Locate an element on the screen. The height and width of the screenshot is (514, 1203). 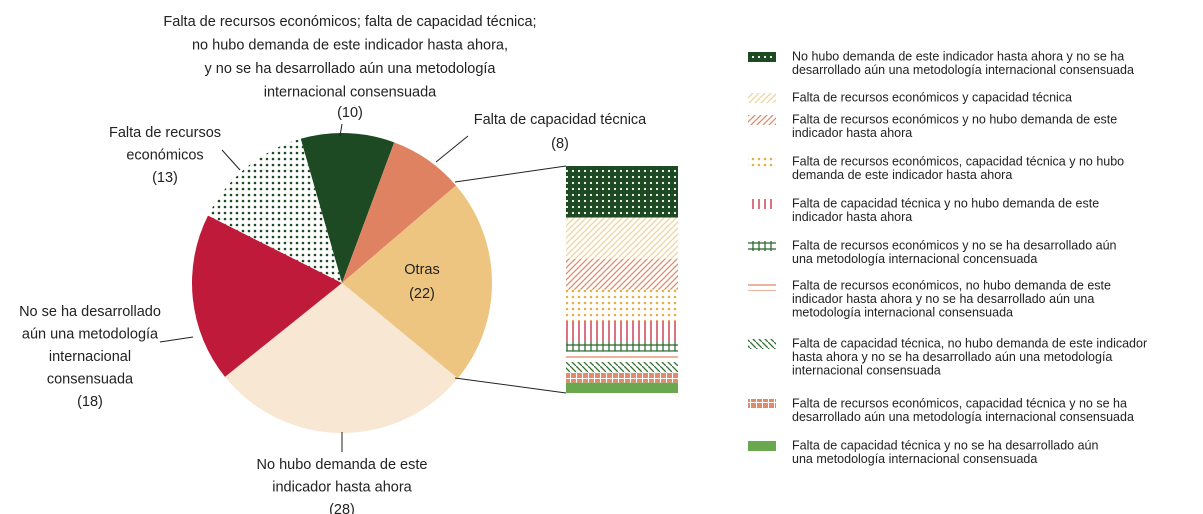
slice-label: Falta de capacidad técnica is located at coordinates (560, 120).